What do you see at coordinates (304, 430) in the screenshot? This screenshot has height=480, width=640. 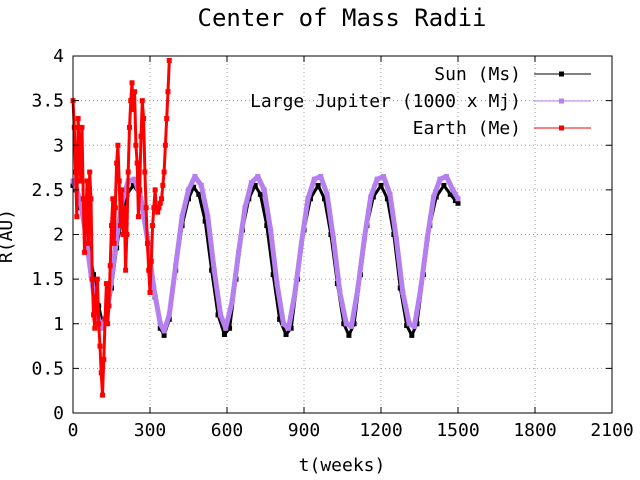 I see `x-tick-label: 900` at bounding box center [304, 430].